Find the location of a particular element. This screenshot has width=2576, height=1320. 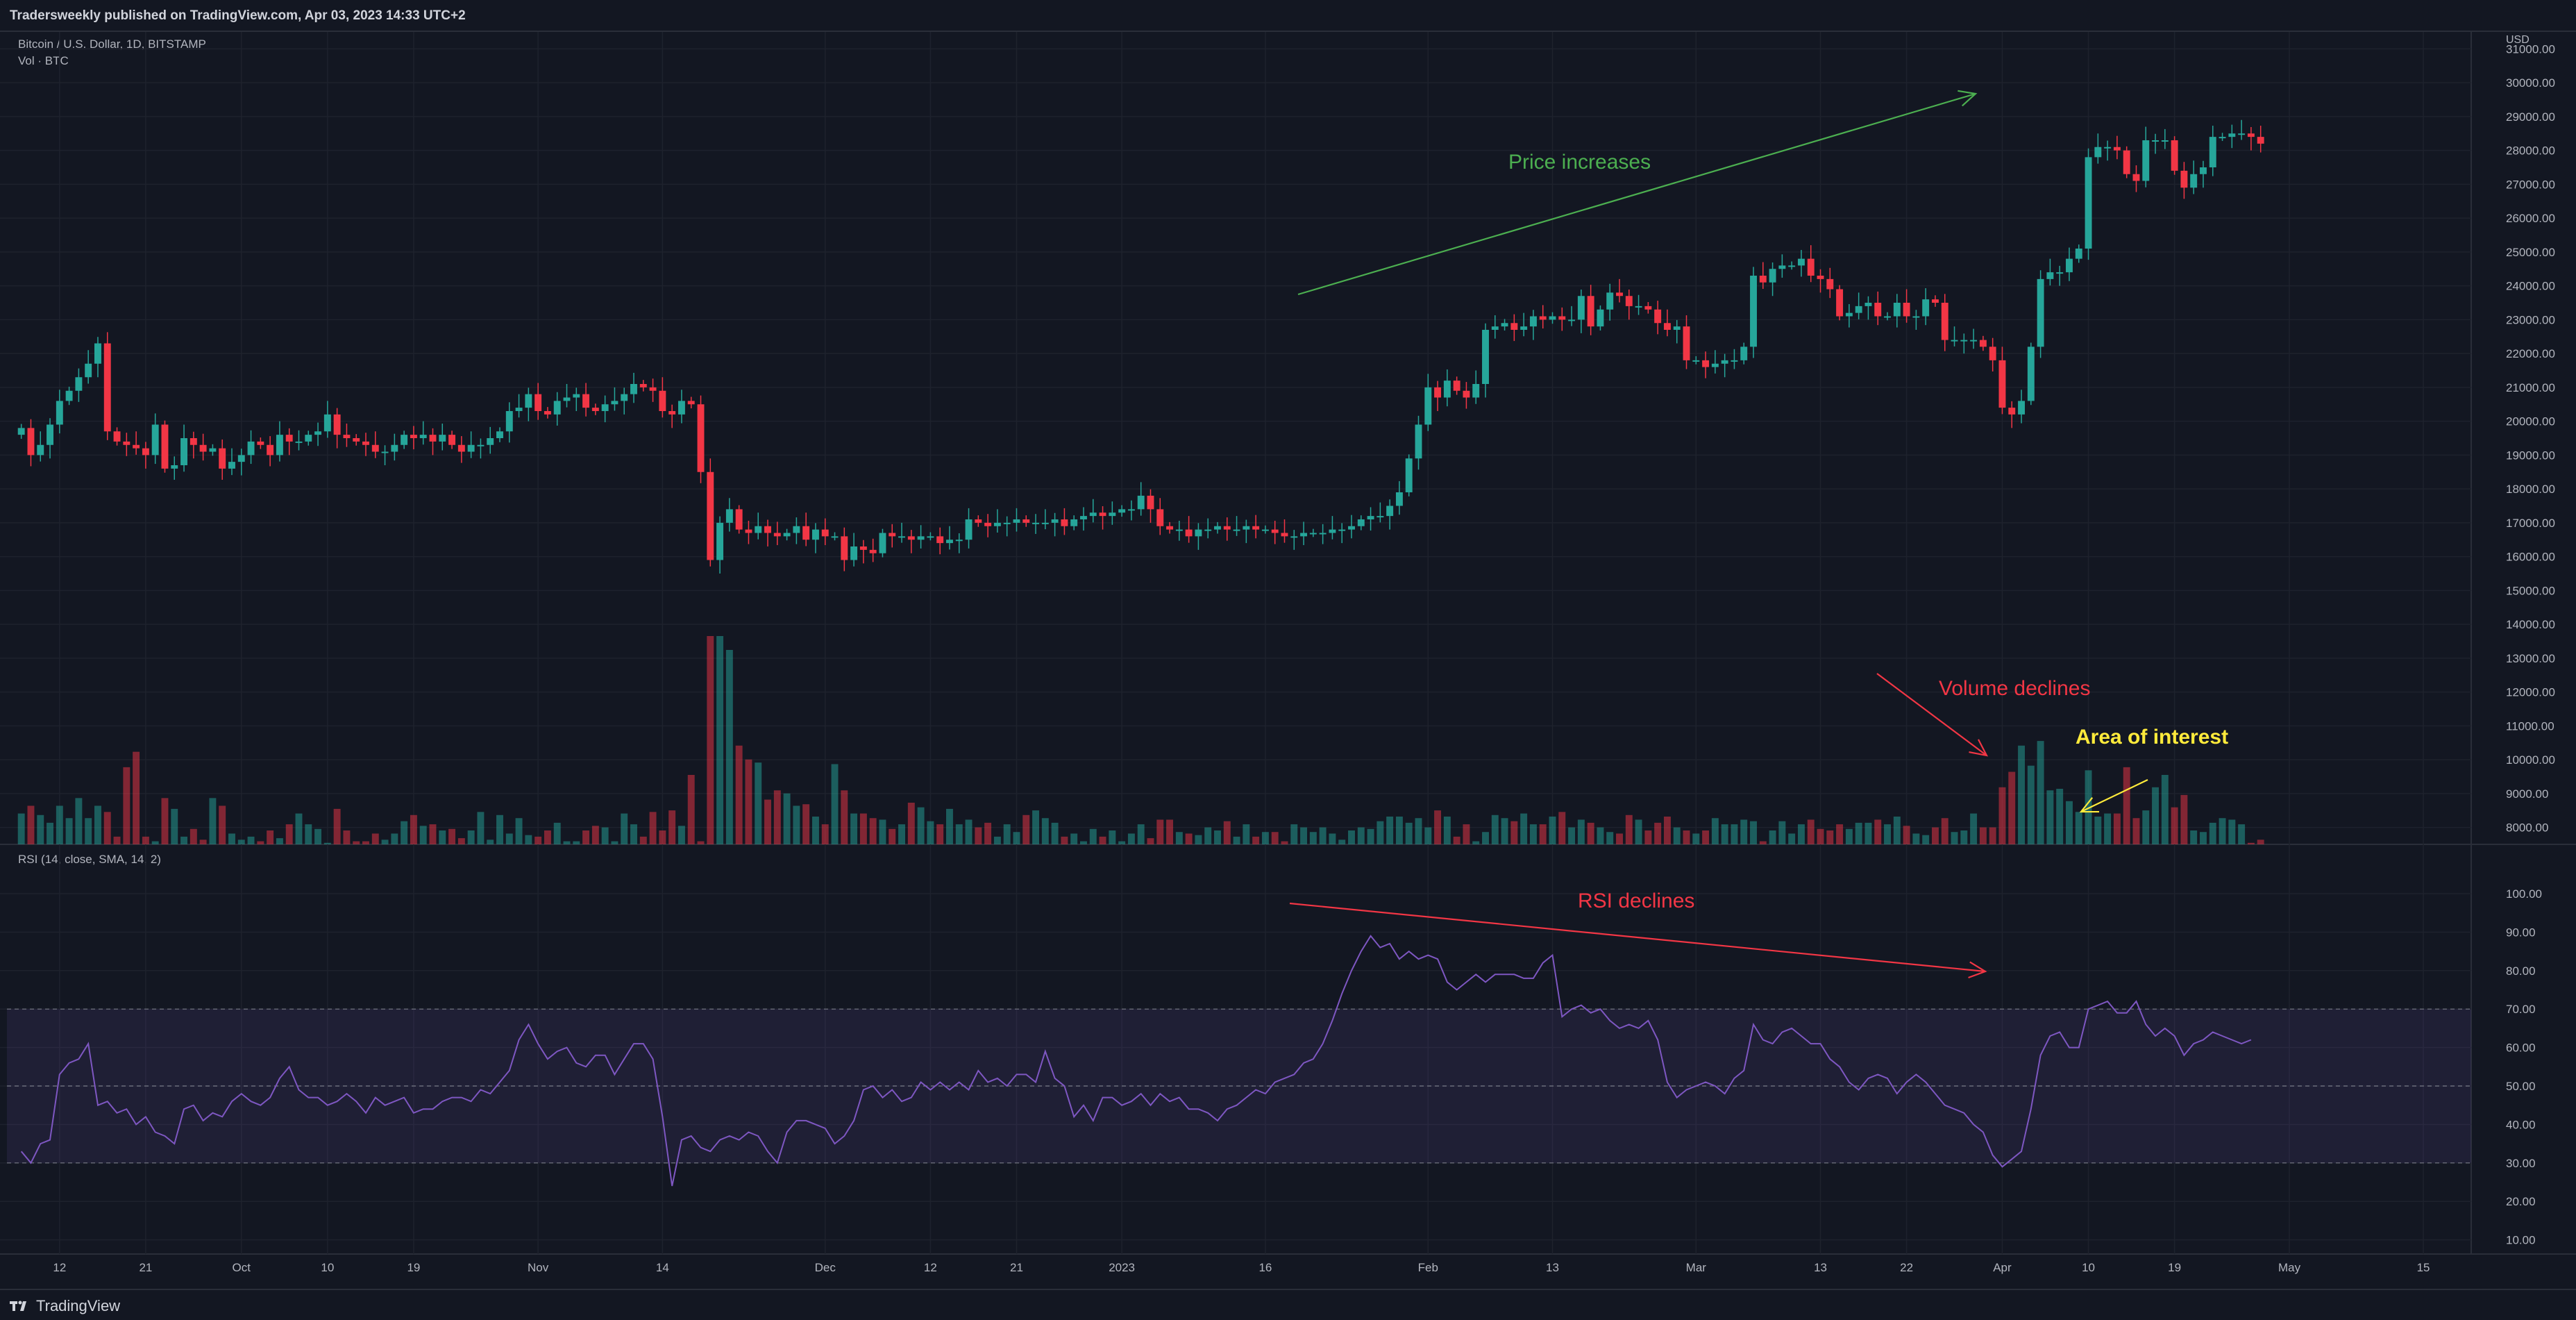

tradingview-logo: TradingView is located at coordinates (65, 1306).